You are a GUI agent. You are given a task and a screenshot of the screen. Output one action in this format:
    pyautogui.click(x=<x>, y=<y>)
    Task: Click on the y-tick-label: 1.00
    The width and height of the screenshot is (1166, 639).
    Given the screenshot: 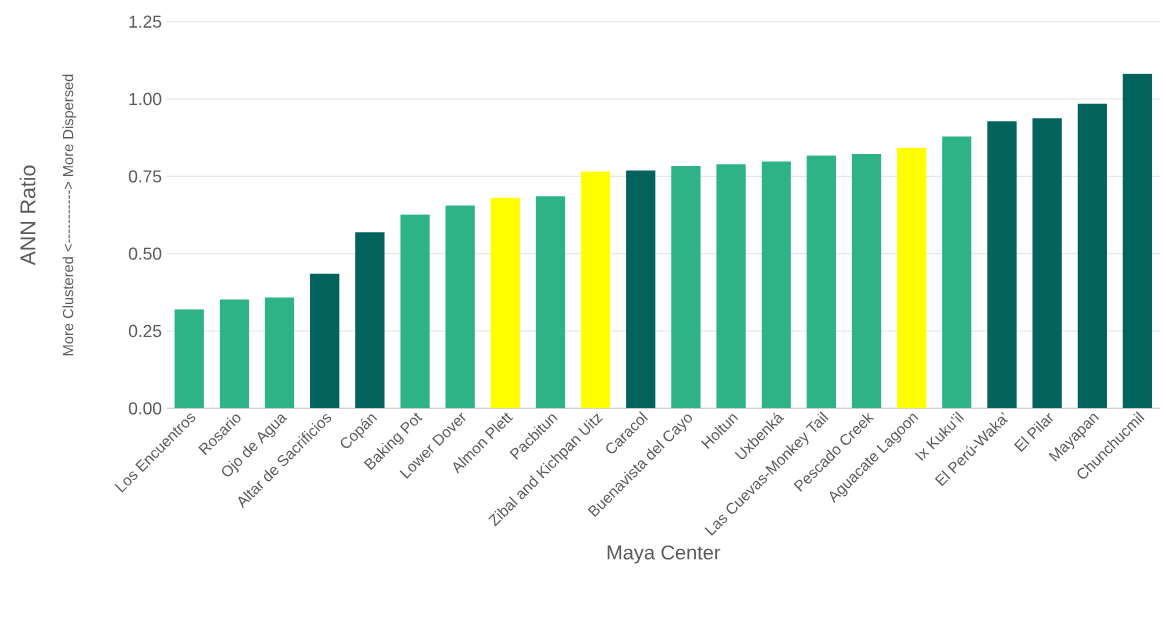 What is the action you would take?
    pyautogui.click(x=145, y=99)
    